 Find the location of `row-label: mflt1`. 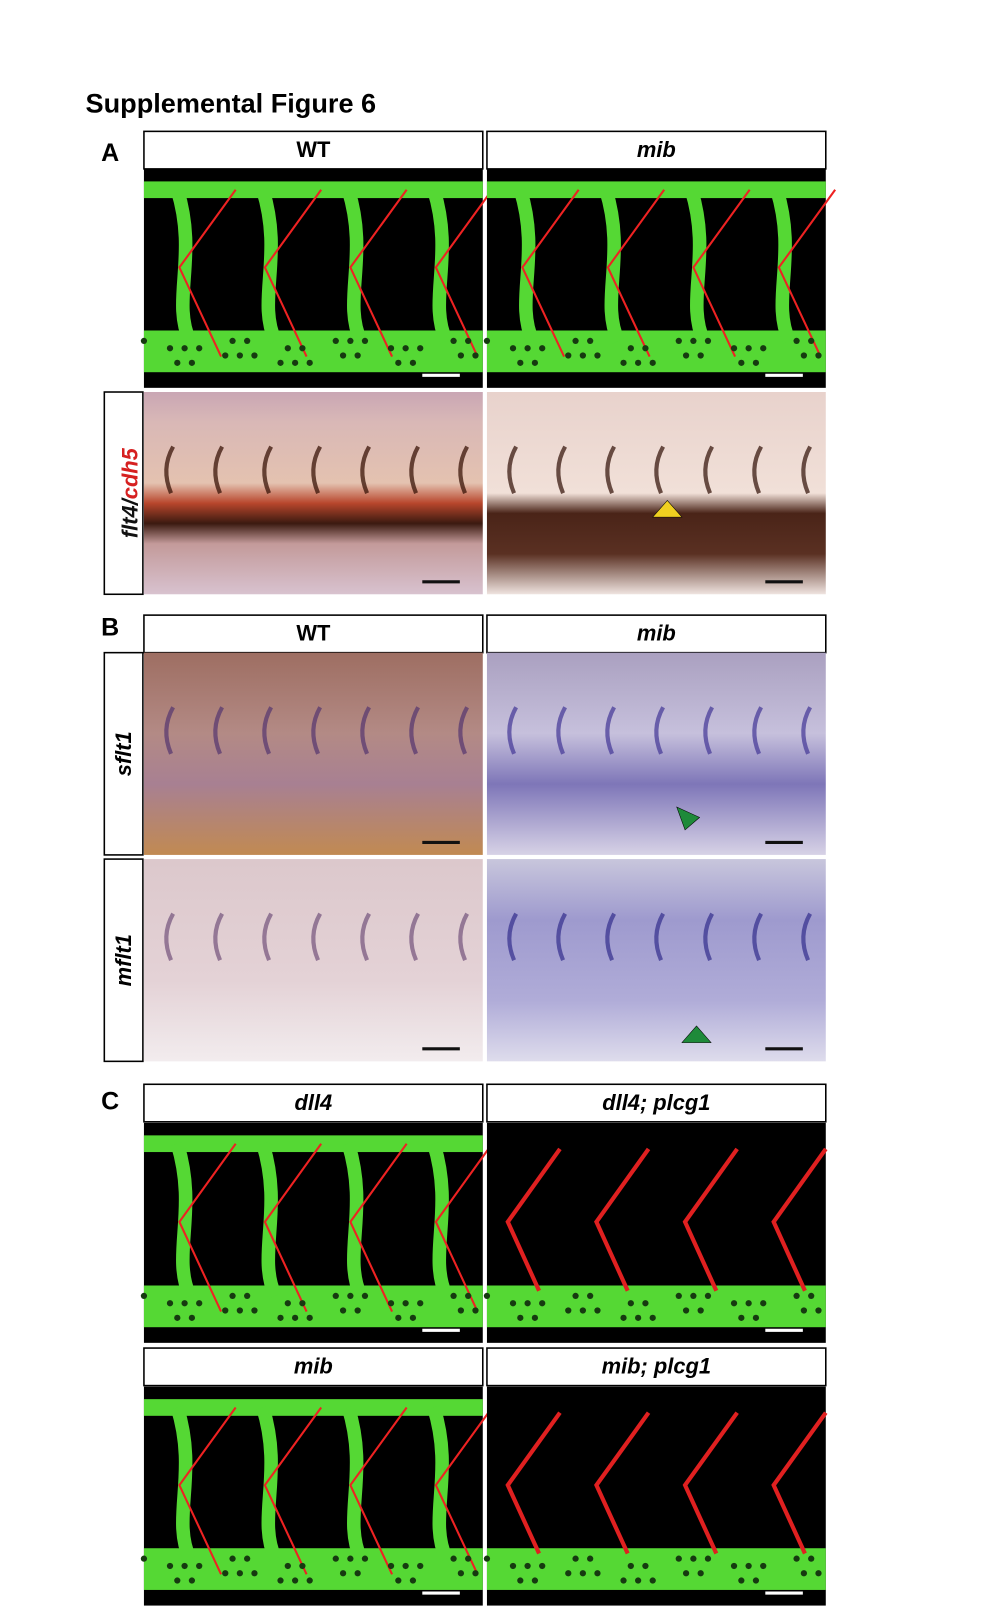

row-label: mflt1 is located at coordinates (123, 960).